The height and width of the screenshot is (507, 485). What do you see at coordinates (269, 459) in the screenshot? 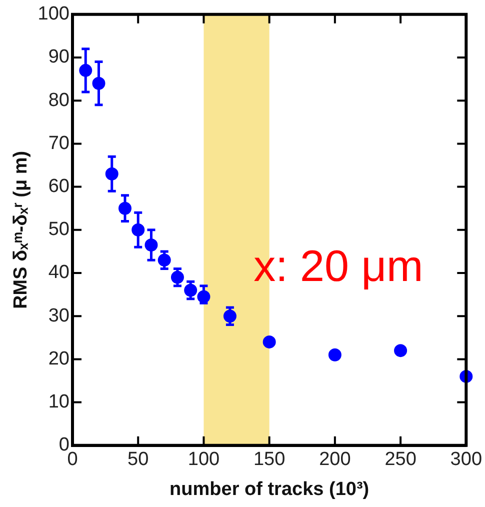
I see `x-tick-label: 150` at bounding box center [269, 459].